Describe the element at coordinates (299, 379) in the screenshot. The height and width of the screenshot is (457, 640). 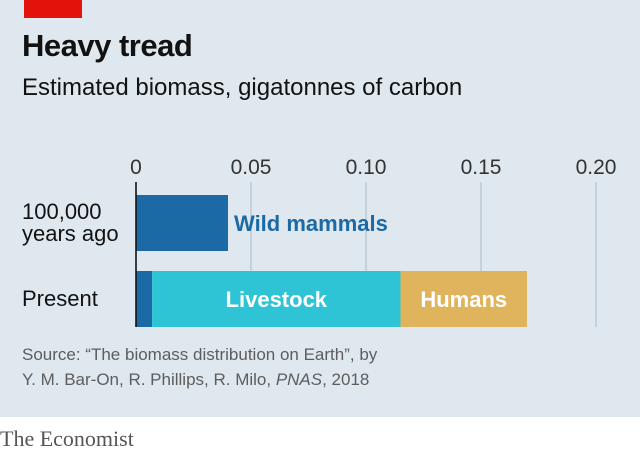
I see `source-journal: PNAS` at that location.